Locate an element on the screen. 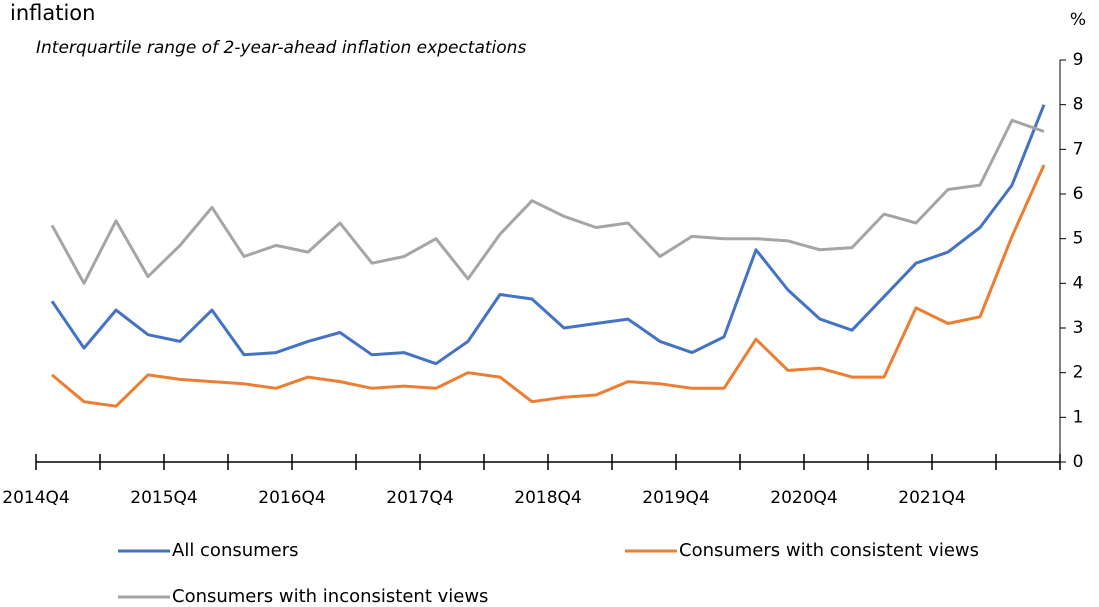  x-tick-label: 2019Q4 is located at coordinates (675, 498).